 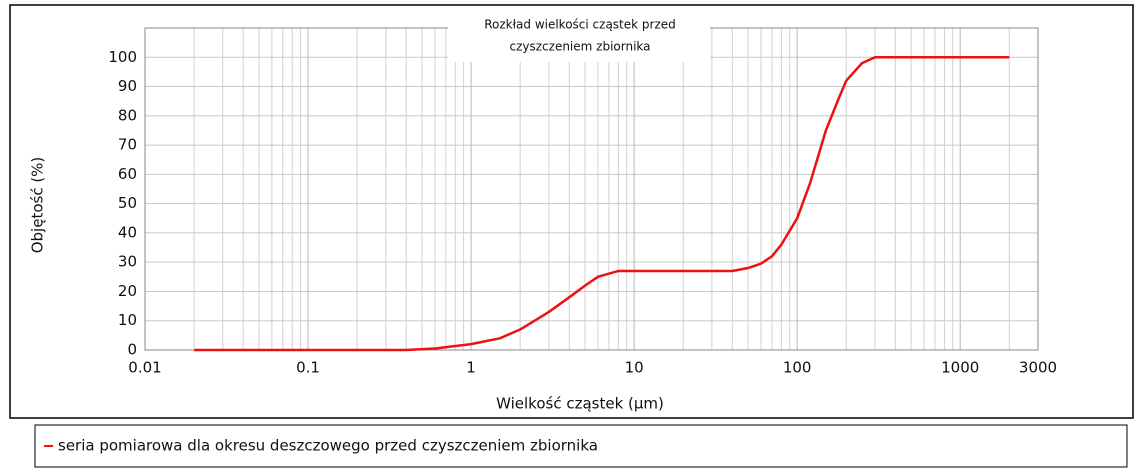 What do you see at coordinates (127, 320) in the screenshot?
I see `y-tick-label: 10` at bounding box center [127, 320].